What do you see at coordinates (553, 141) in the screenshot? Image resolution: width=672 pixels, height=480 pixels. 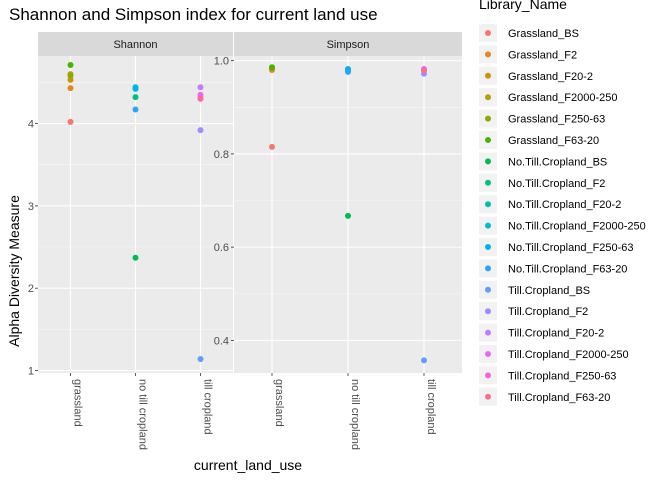 I see `legend-label: Grassland_F63-20` at bounding box center [553, 141].